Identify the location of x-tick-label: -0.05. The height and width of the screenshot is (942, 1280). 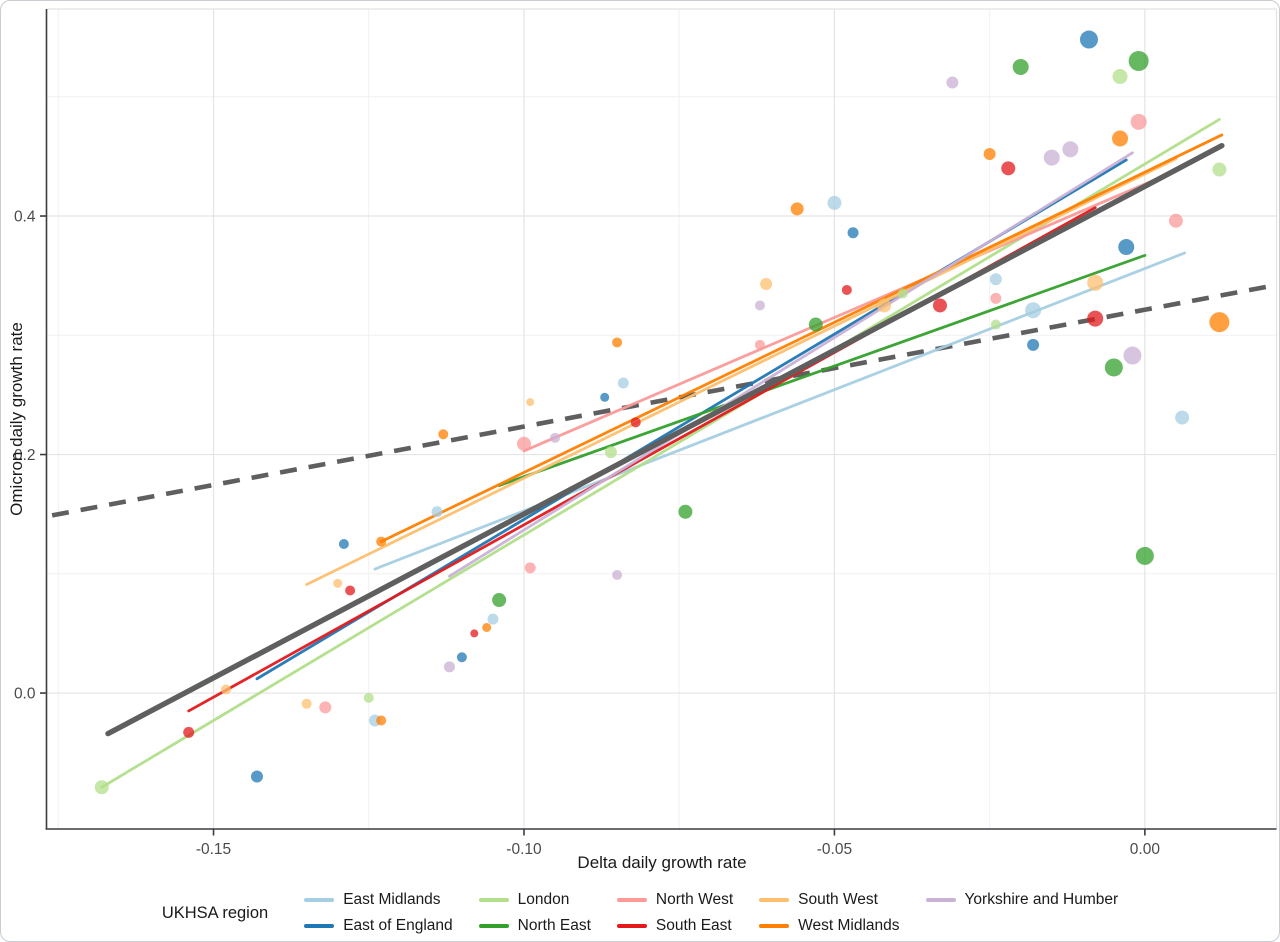
(834, 849).